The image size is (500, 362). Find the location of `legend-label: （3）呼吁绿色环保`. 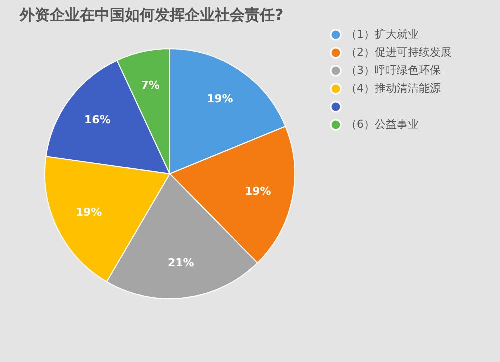

legend-label: （3）呼吁绿色环保 is located at coordinates (393, 70).